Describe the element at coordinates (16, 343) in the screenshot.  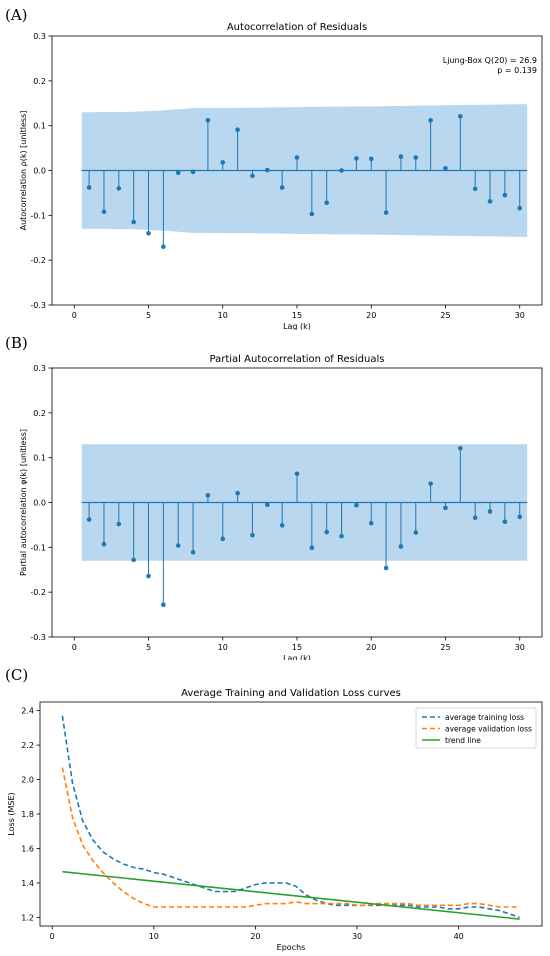
I see `panel-label-b: (B)` at that location.